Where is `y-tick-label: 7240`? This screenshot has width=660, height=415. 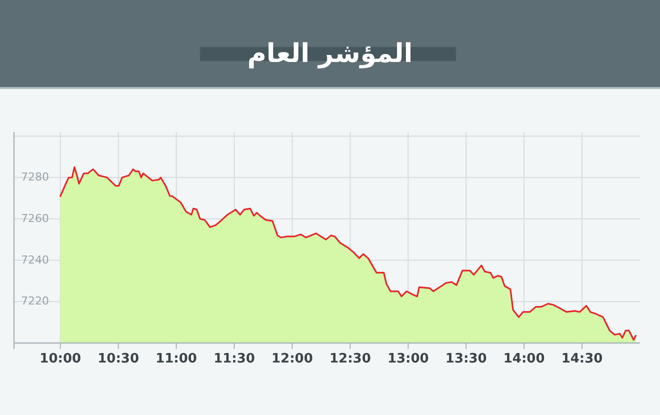
y-tick-label: 7240 is located at coordinates (35, 259).